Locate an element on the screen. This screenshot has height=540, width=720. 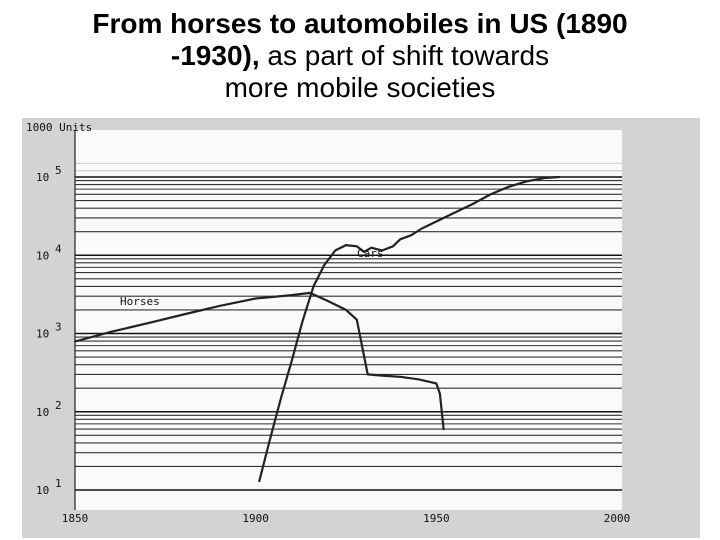
y-tick-exponent: 1 is located at coordinates (58, 483).